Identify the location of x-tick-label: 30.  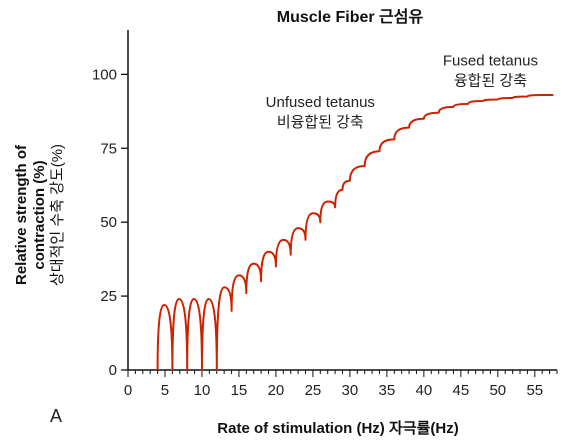
(350, 390).